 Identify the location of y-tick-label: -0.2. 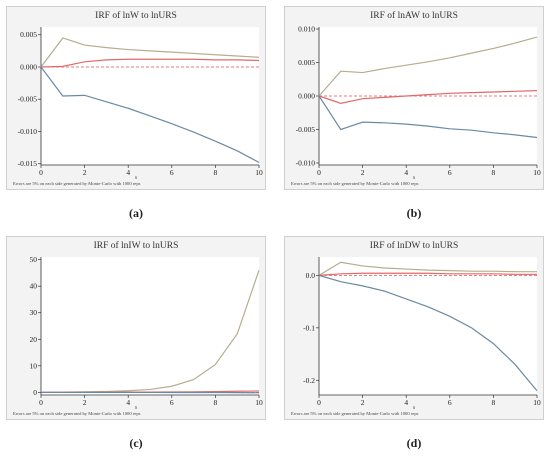
(309, 380).